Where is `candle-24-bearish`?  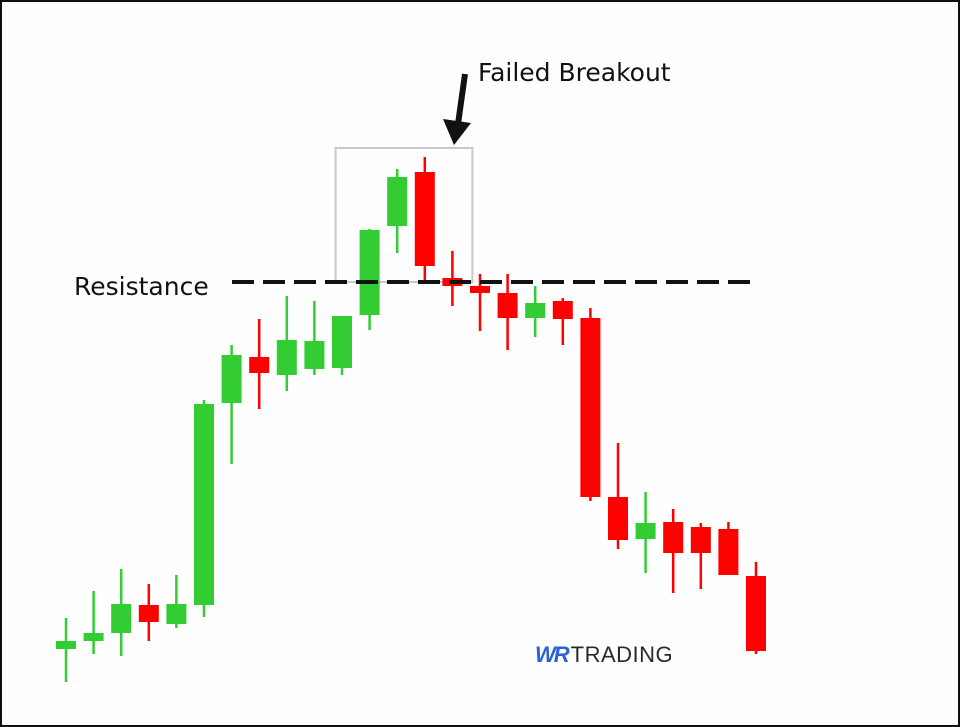
candle-24-bearish is located at coordinates (700, 556).